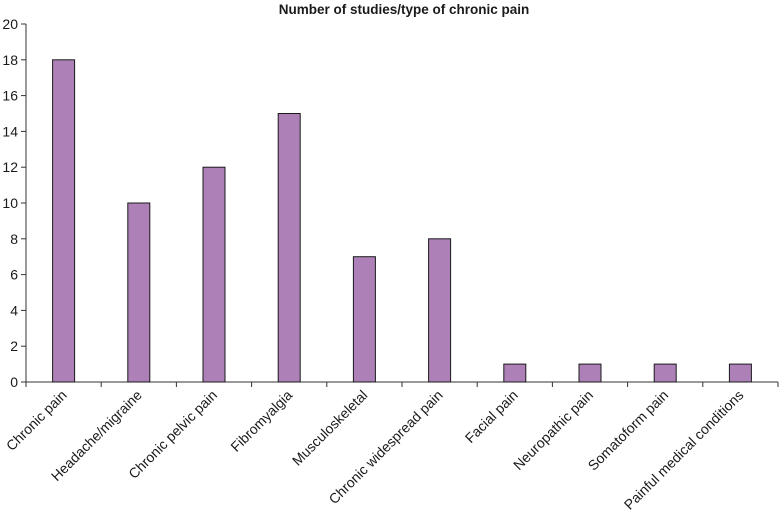 This screenshot has width=780, height=526. I want to click on y-tick-label: 16, so click(10, 96).